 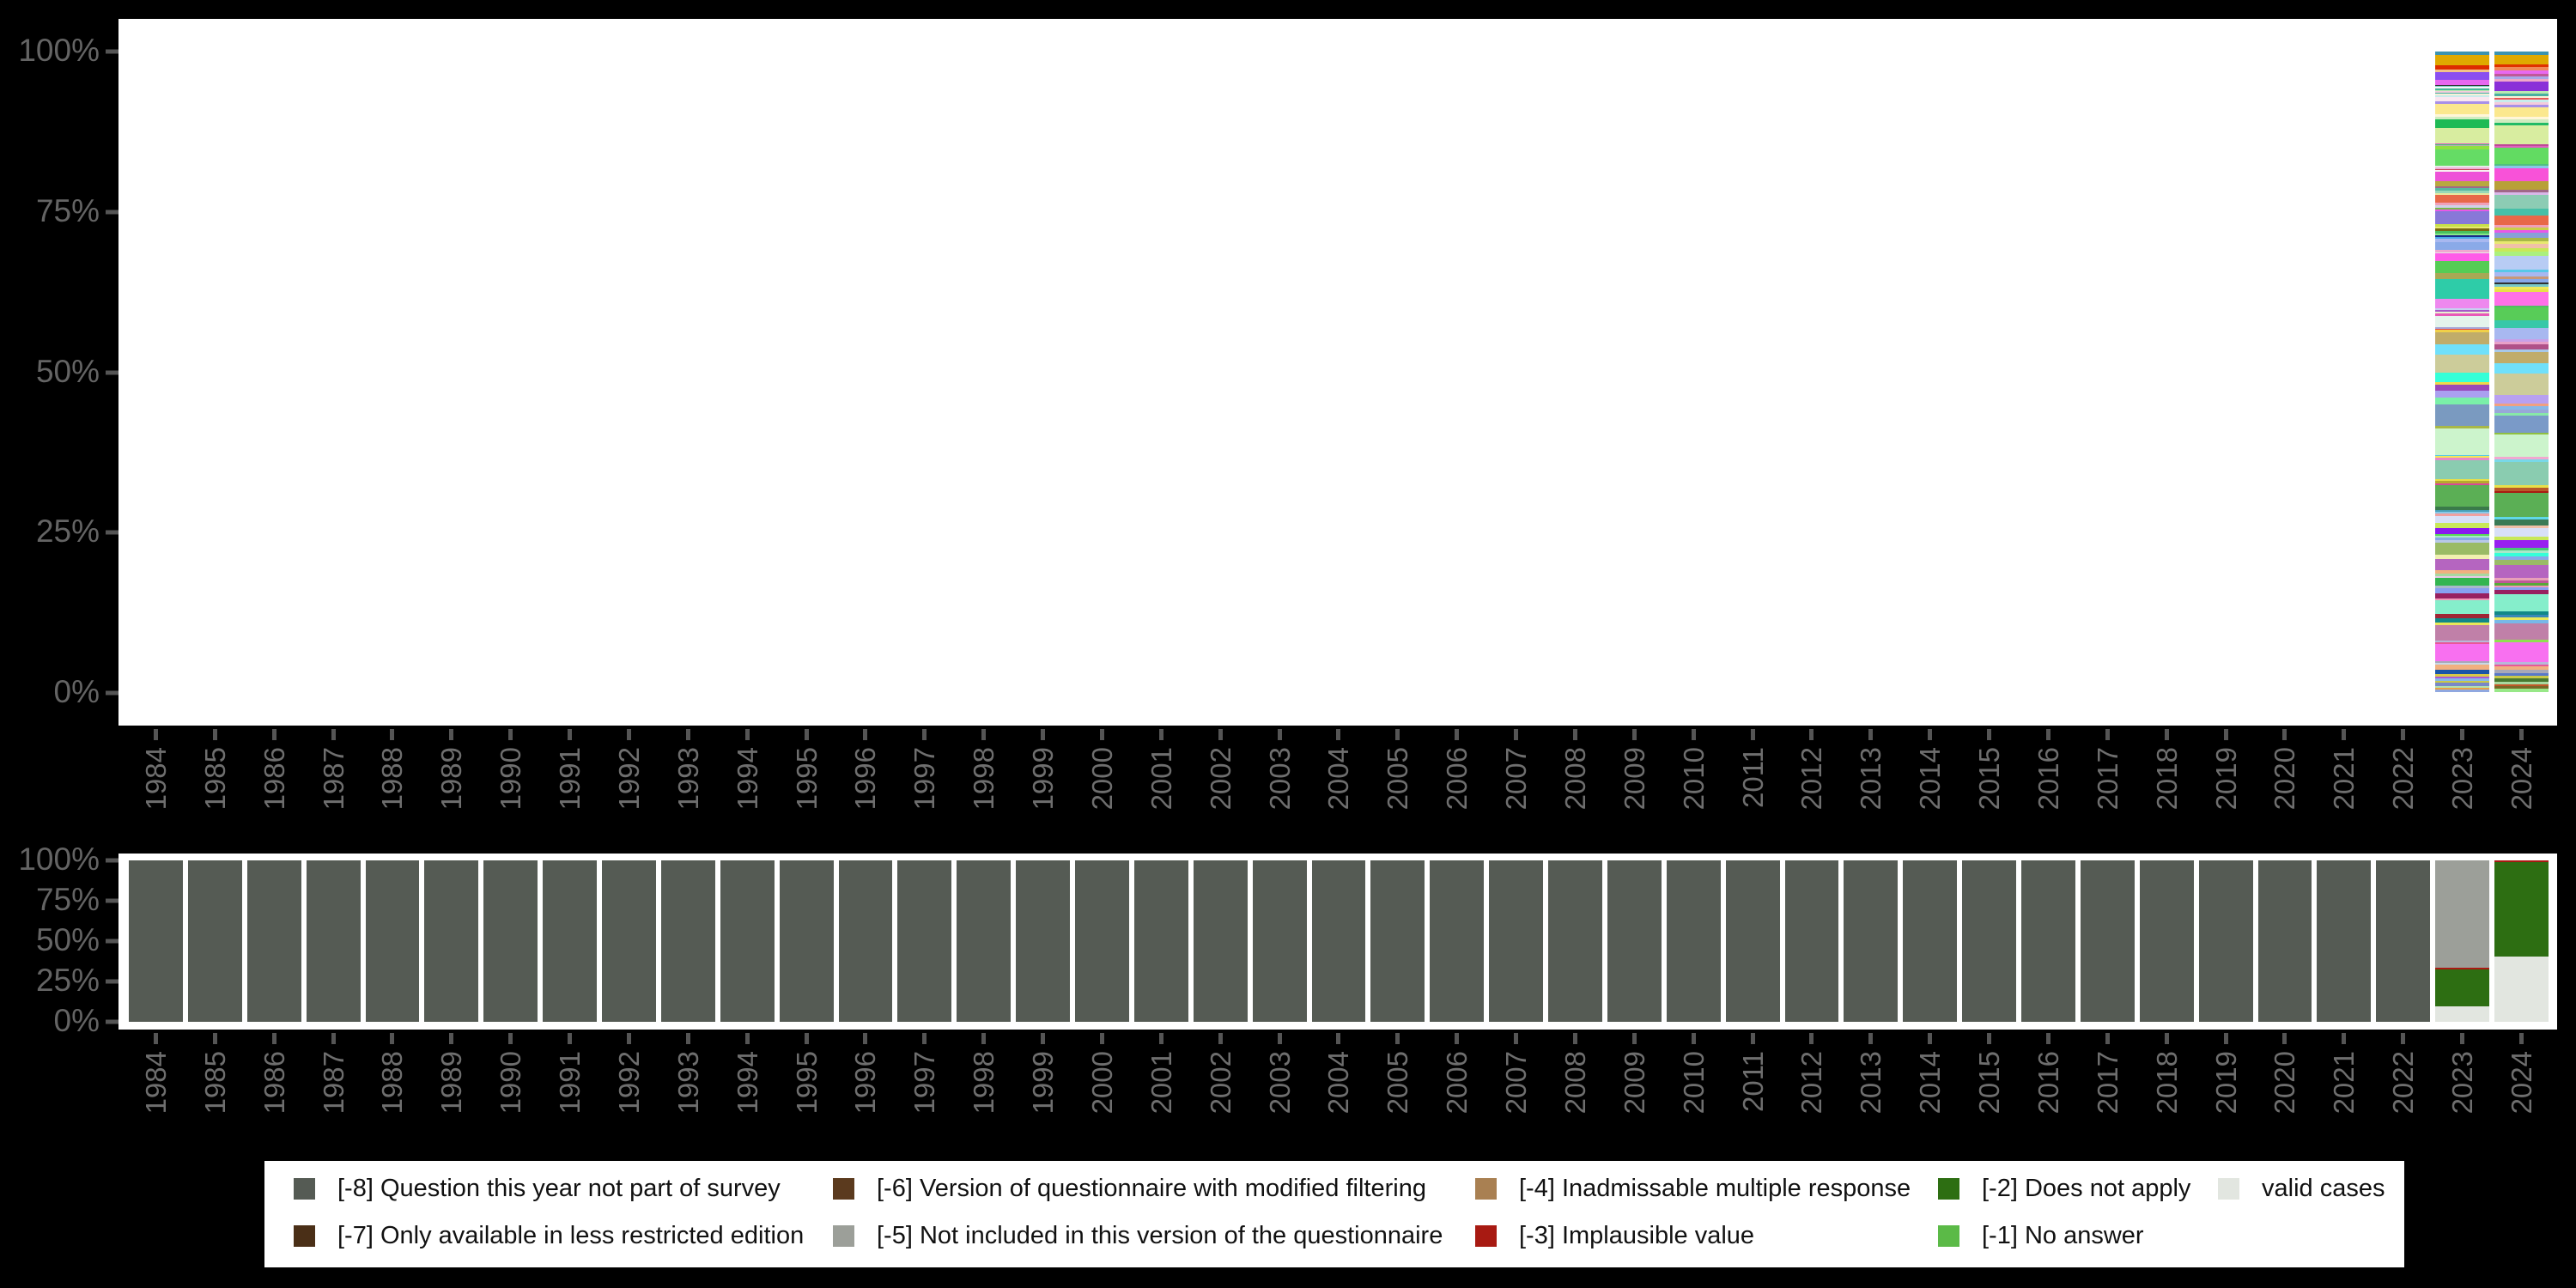 I want to click on missing-bar-1985, so click(x=214, y=941).